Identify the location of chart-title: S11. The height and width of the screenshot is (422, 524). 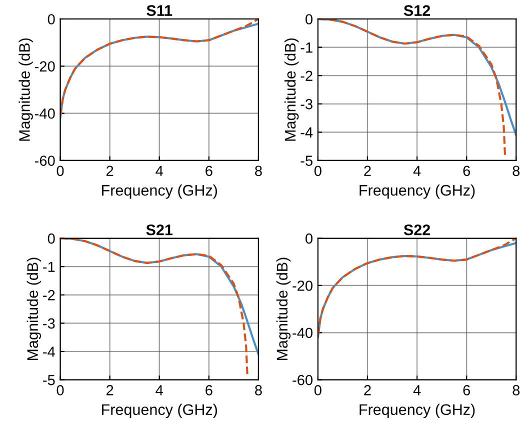
(159, 10).